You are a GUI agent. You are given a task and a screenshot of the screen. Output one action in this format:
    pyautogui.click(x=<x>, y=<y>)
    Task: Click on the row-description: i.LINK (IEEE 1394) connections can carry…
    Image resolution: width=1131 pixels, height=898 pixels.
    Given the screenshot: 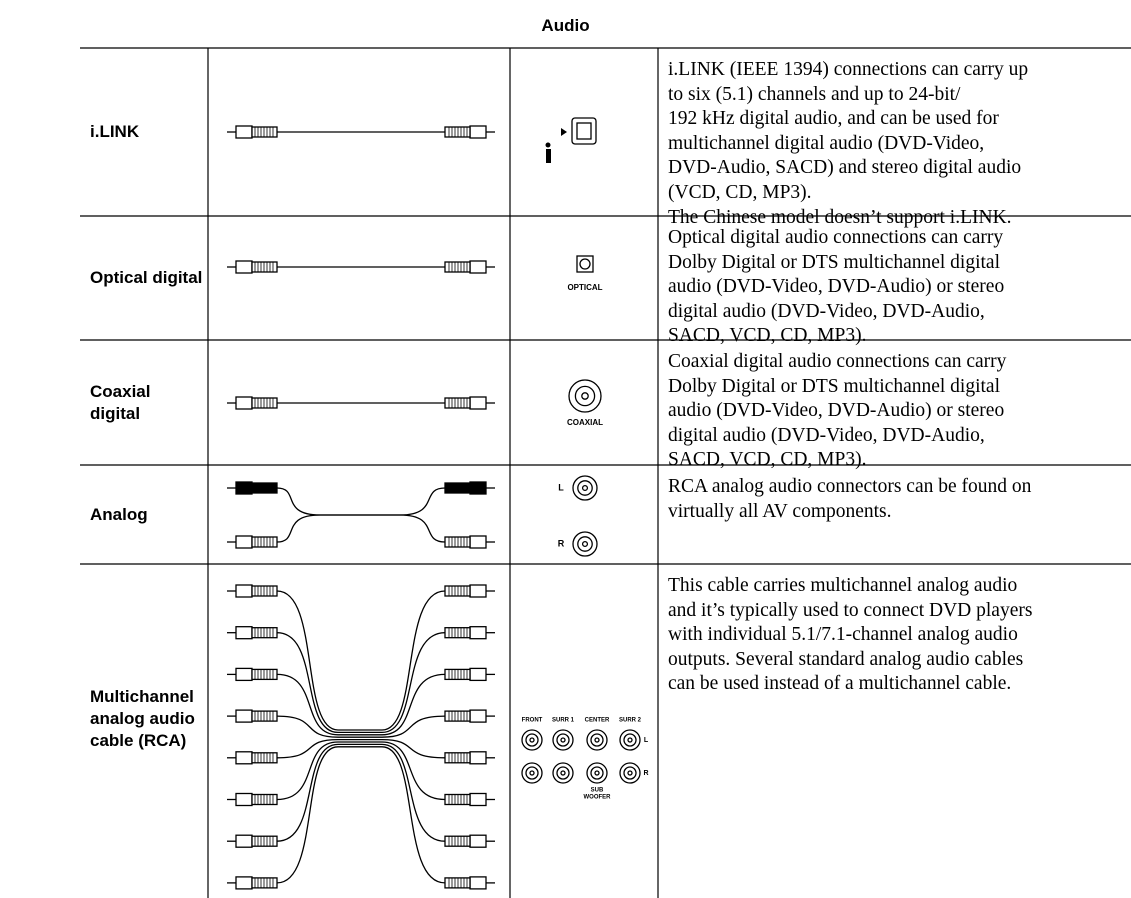 What is the action you would take?
    pyautogui.click(x=898, y=144)
    